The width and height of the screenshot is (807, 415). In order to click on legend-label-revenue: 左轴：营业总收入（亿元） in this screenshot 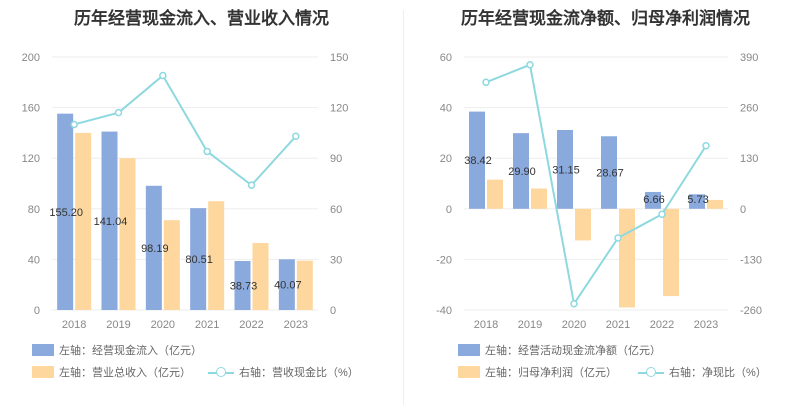, I will do `click(125, 373)`.